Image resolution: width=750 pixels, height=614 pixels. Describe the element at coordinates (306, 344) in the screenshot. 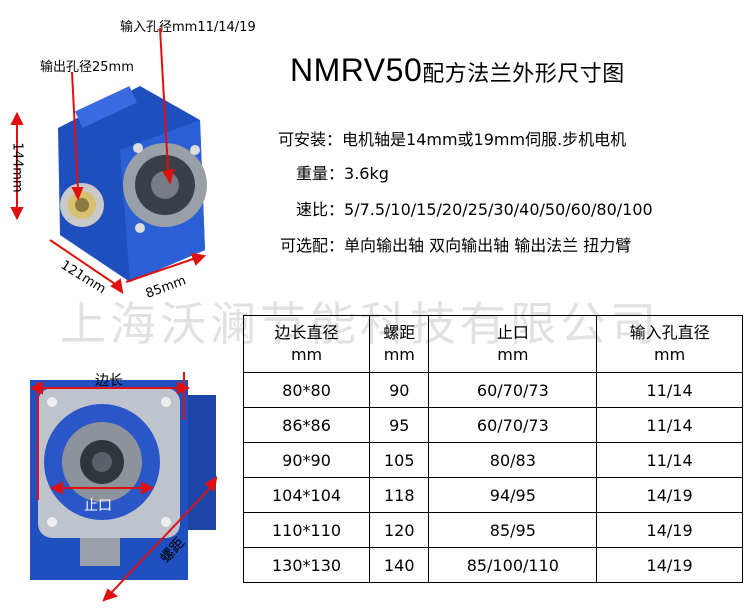

I see `header-side-length: 边长直径 mm` at that location.